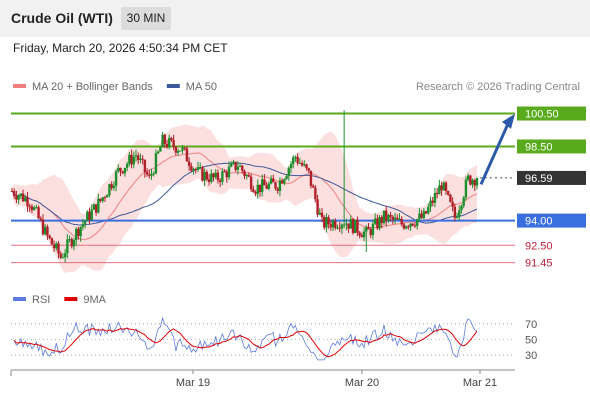 This screenshot has height=400, width=590. I want to click on level-label-94.00: 94.00, so click(539, 222).